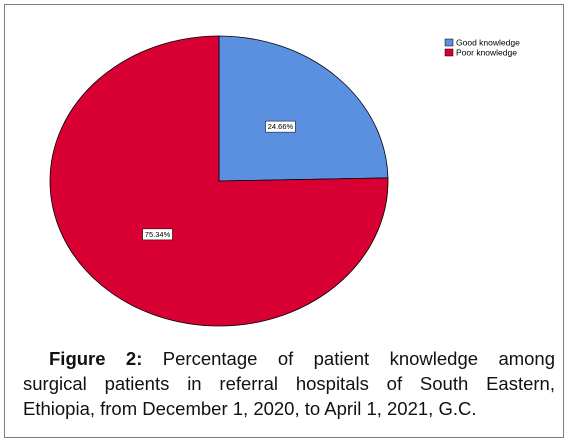 The height and width of the screenshot is (444, 570). I want to click on legend-swatch-poor-knowledge, so click(449, 52).